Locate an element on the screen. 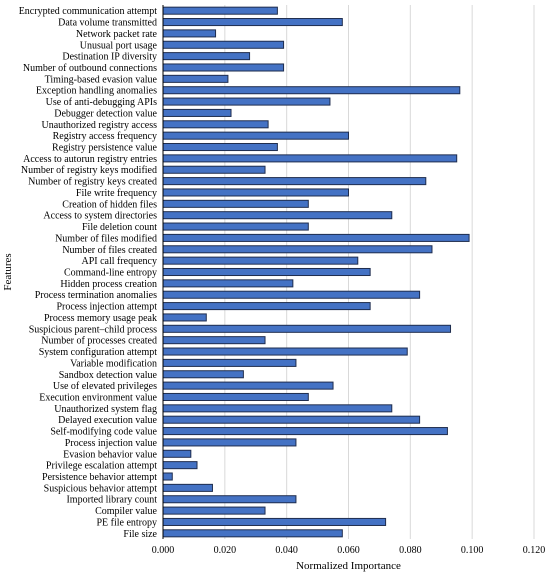 This screenshot has height=575, width=550. category-label: Unauthorized registry access is located at coordinates (99, 125).